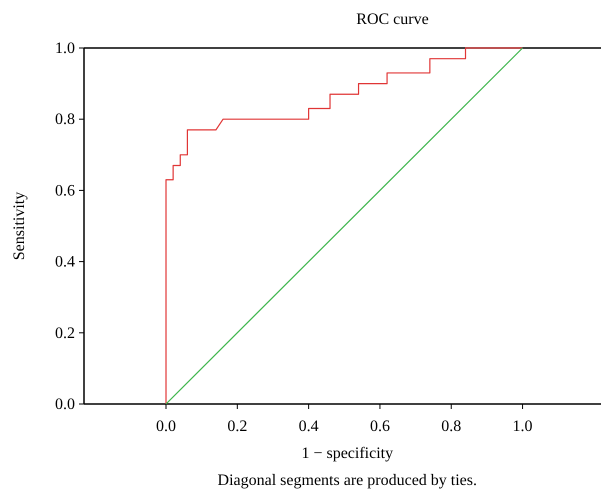 The width and height of the screenshot is (601, 496). Describe the element at coordinates (522, 426) in the screenshot. I see `x-tick-label: 1.0` at that location.